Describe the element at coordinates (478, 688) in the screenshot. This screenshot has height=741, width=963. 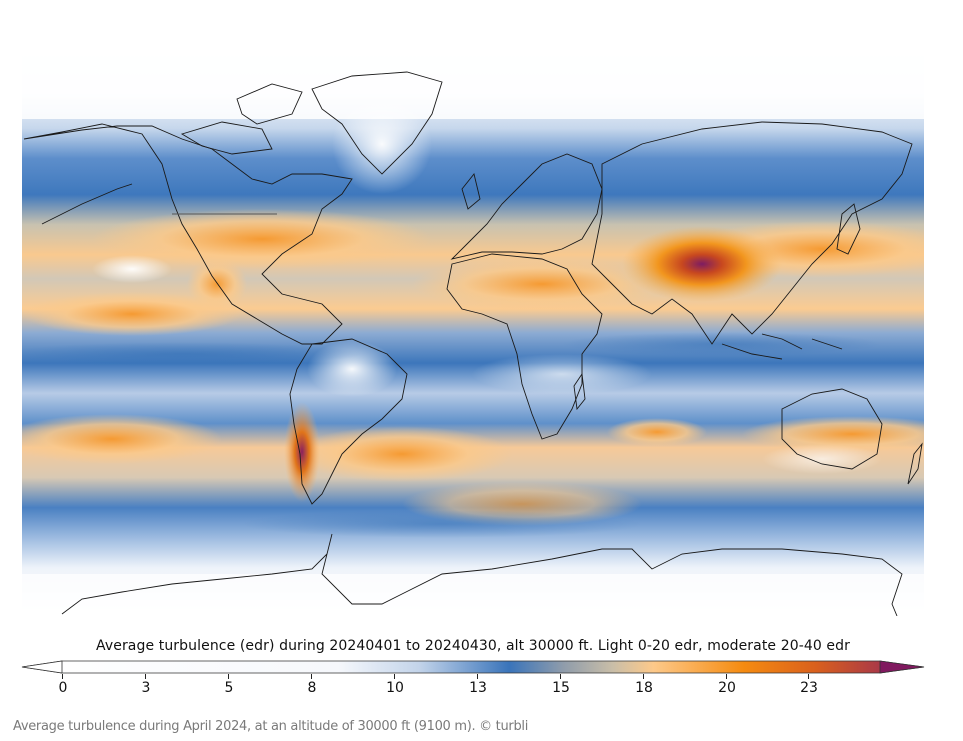
I see `tick-label: 13` at that location.